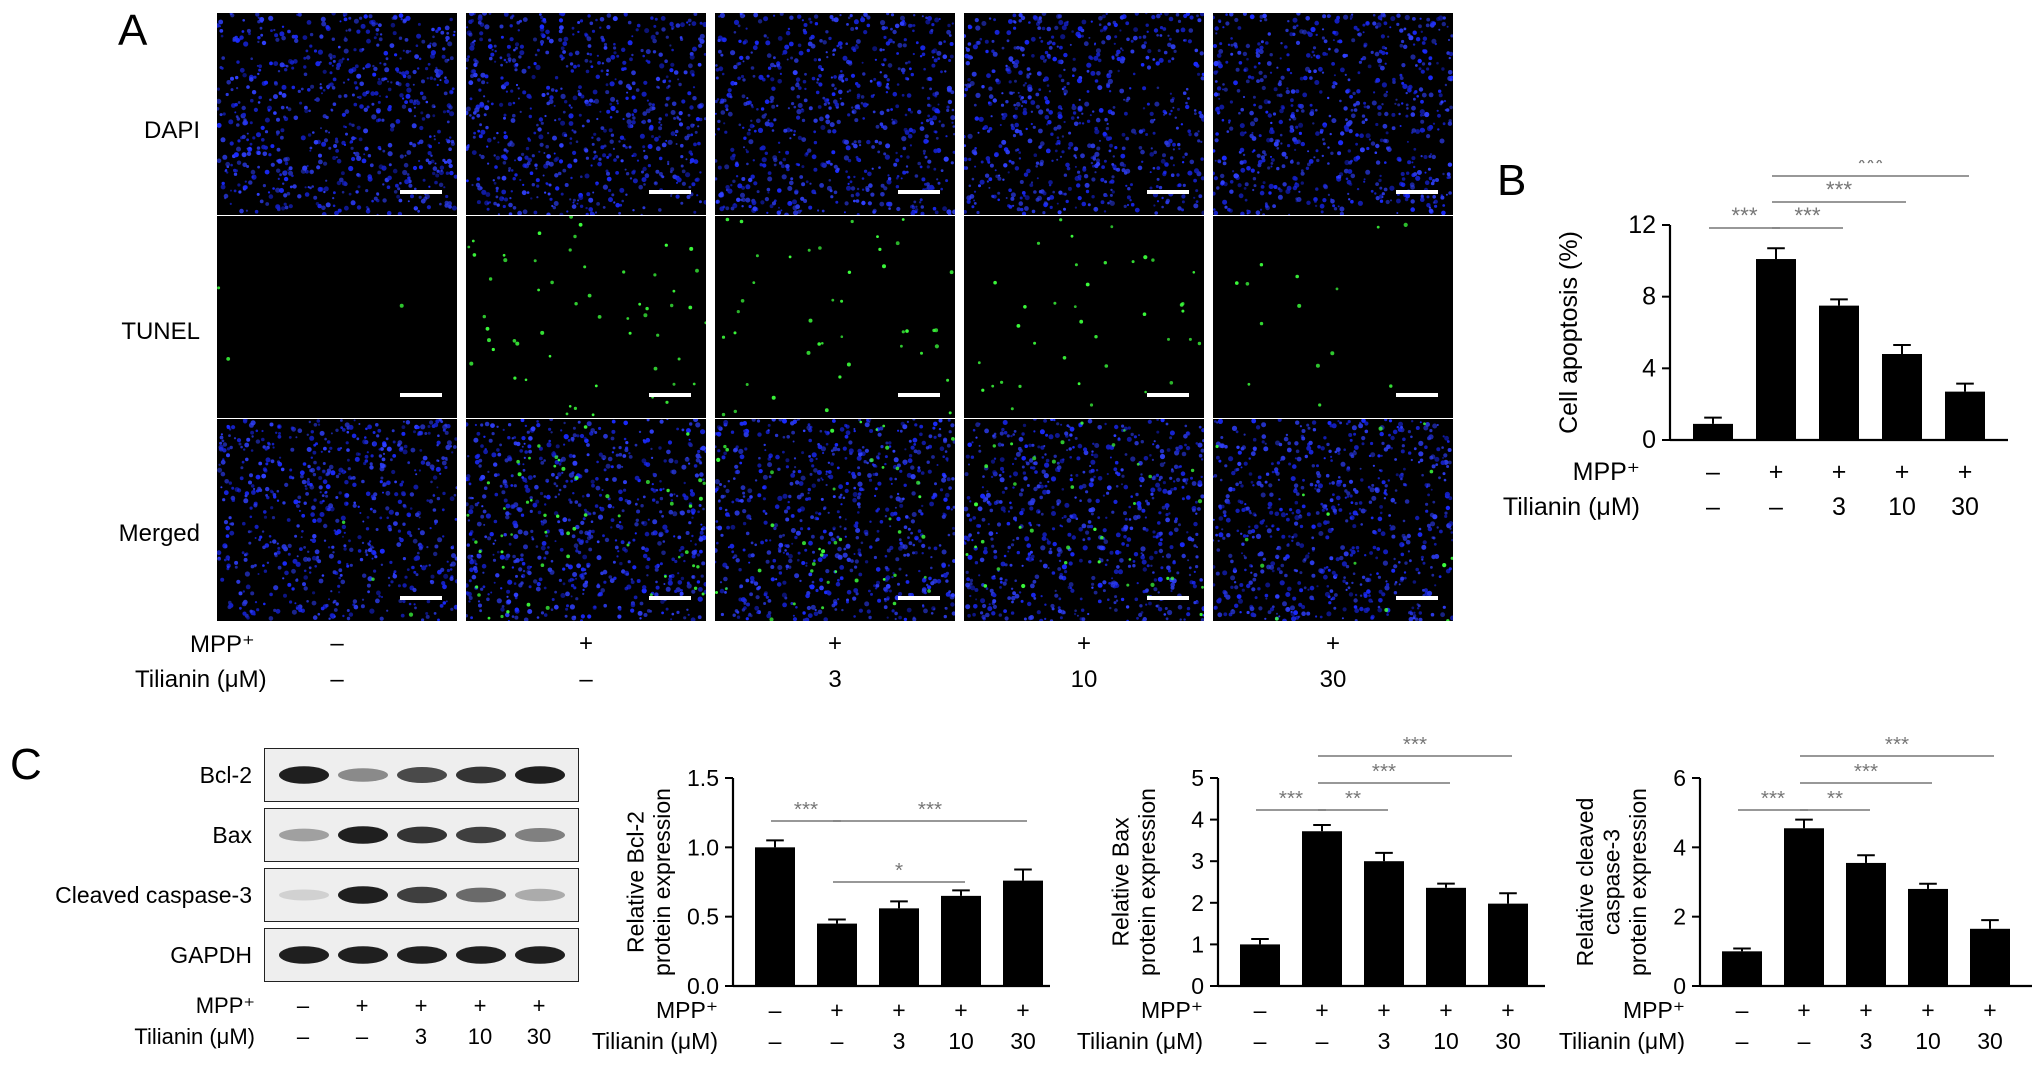  I want to click on panel-a-tilianin-value-2: –, so click(586, 679).